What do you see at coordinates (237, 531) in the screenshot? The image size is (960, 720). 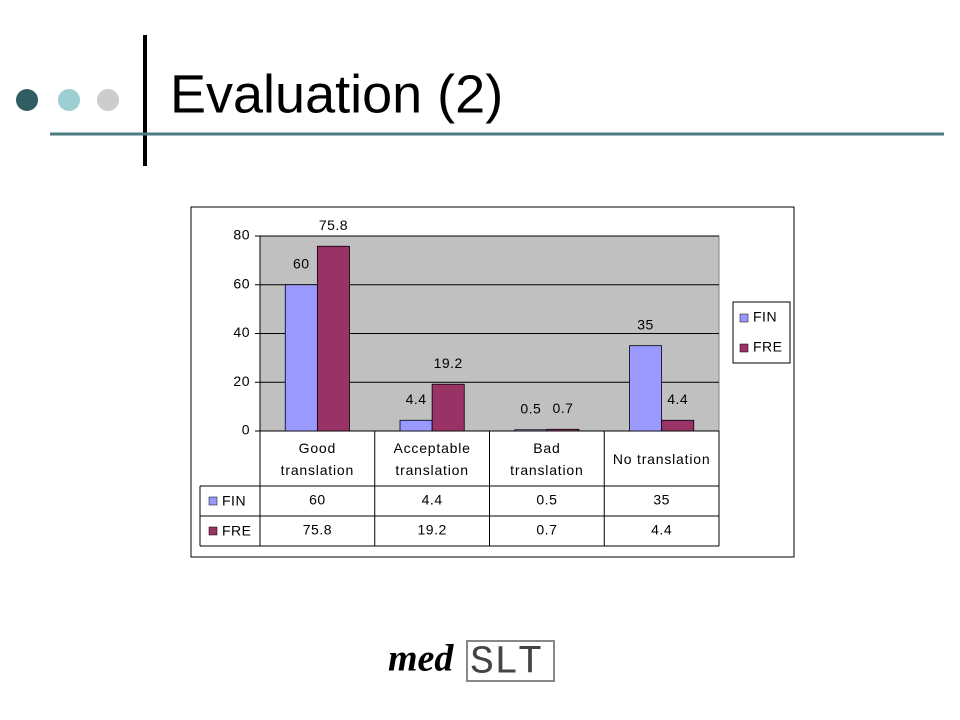 I see `table-series-name: FRE` at bounding box center [237, 531].